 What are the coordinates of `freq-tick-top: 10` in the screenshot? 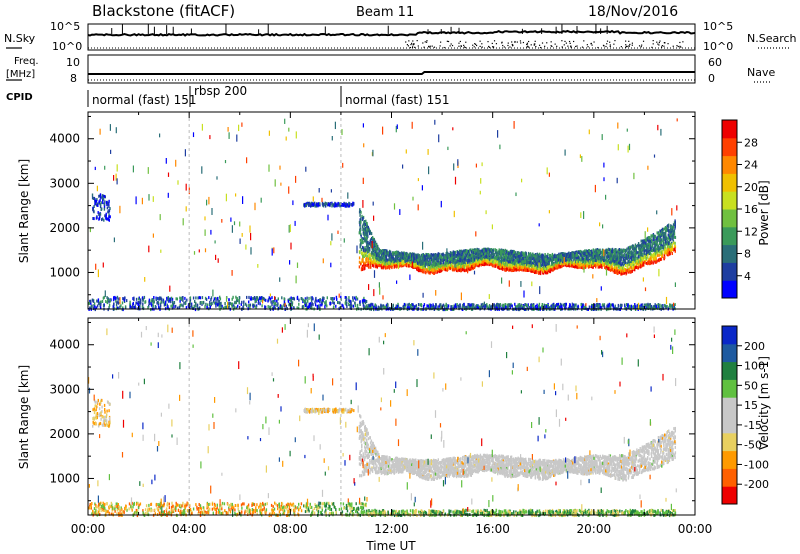 It's located at (73, 62).